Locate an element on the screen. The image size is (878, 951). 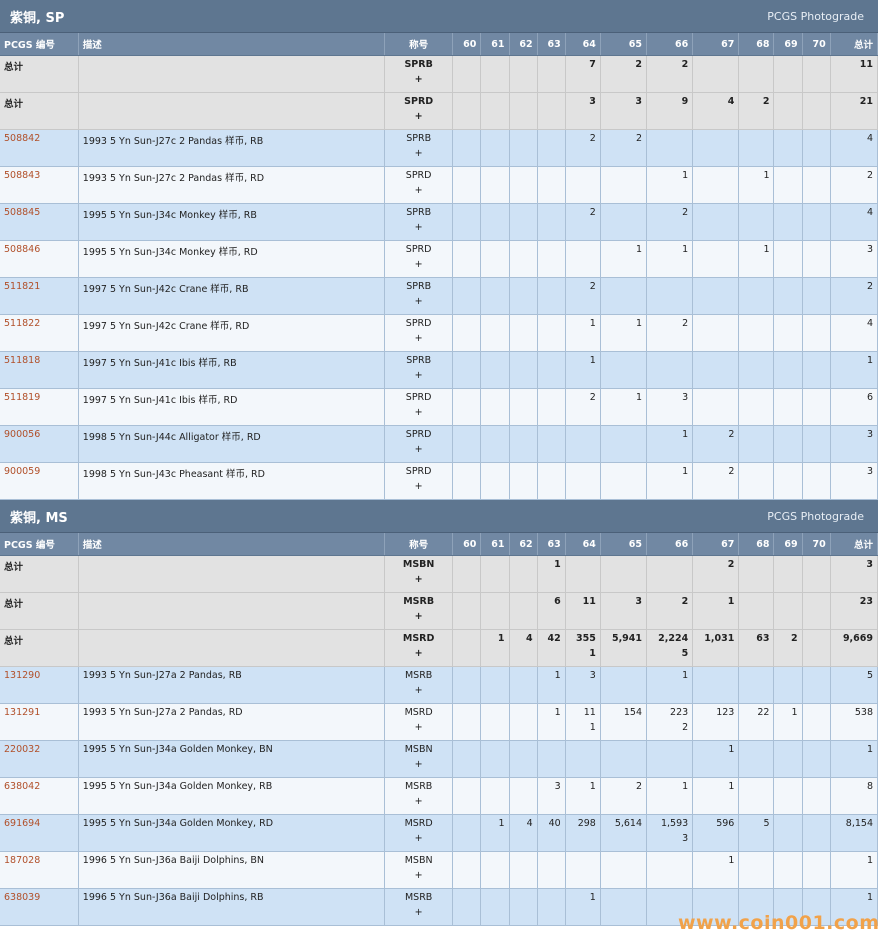
pcgs-number-link: 187028 is located at coordinates (22, 860).